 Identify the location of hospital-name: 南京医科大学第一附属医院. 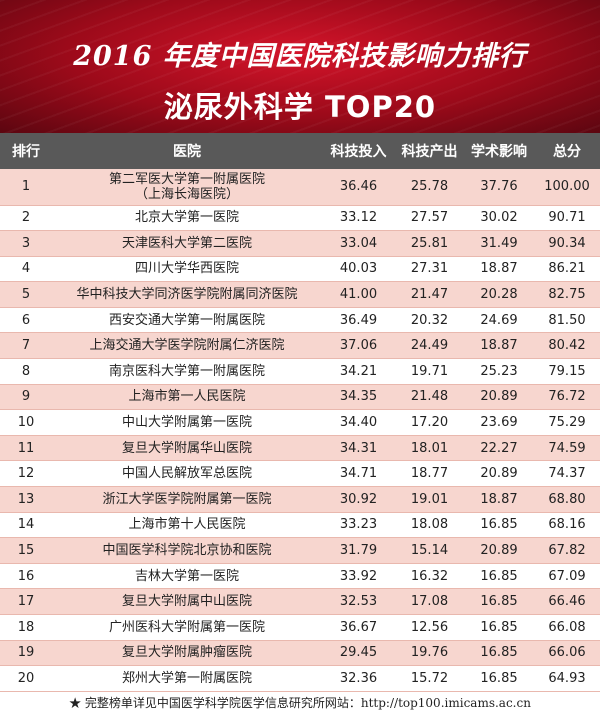
(186, 371).